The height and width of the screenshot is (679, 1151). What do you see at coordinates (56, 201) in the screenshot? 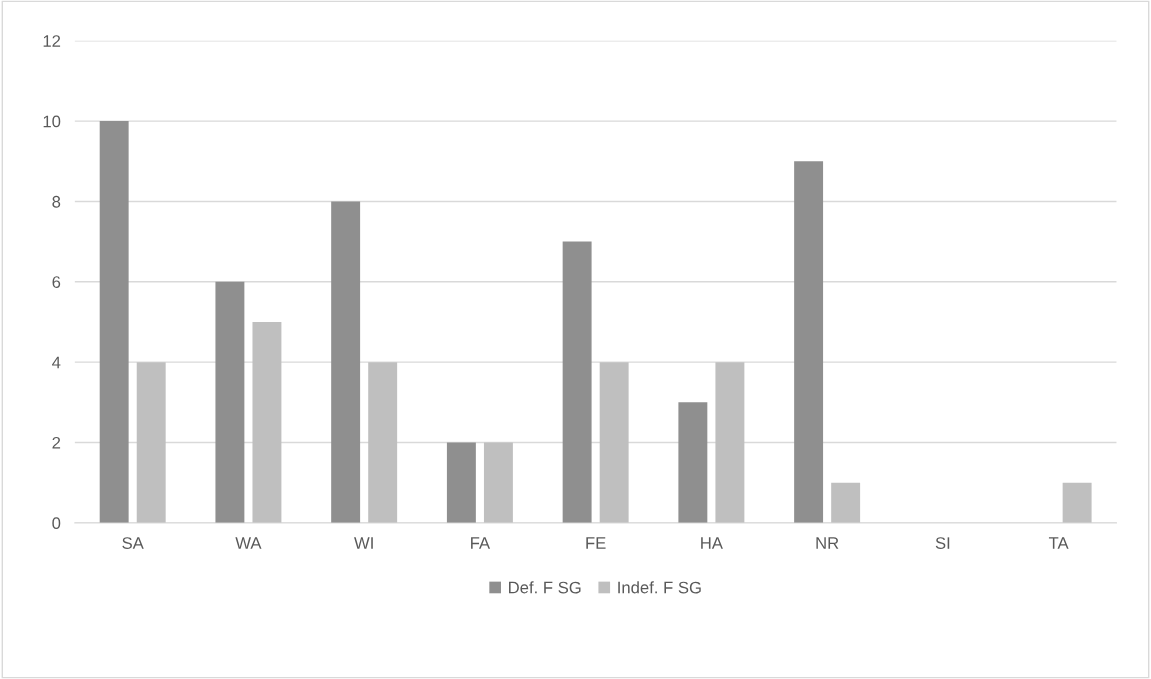
I see `y-tick-label: 8` at bounding box center [56, 201].